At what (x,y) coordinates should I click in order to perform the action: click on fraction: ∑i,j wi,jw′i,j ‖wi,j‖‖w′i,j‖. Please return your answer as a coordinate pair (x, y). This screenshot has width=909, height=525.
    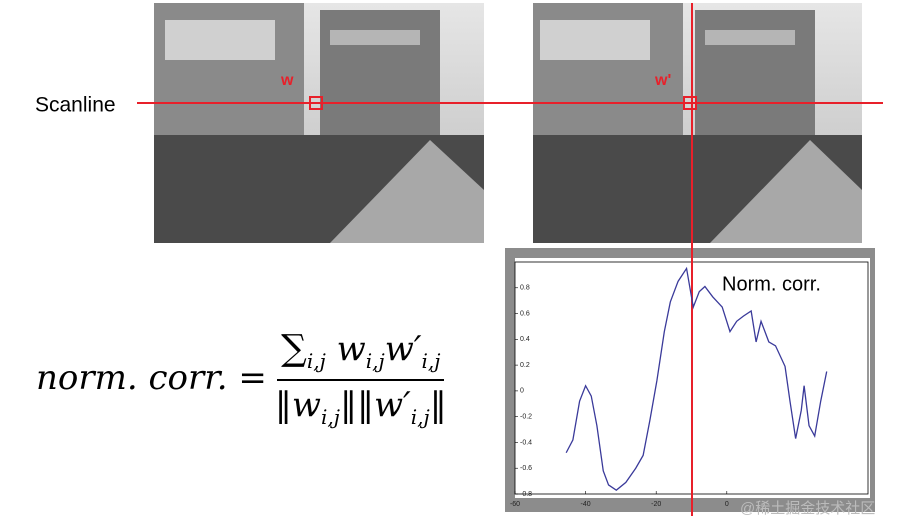
    Looking at the image, I should click on (361, 378).